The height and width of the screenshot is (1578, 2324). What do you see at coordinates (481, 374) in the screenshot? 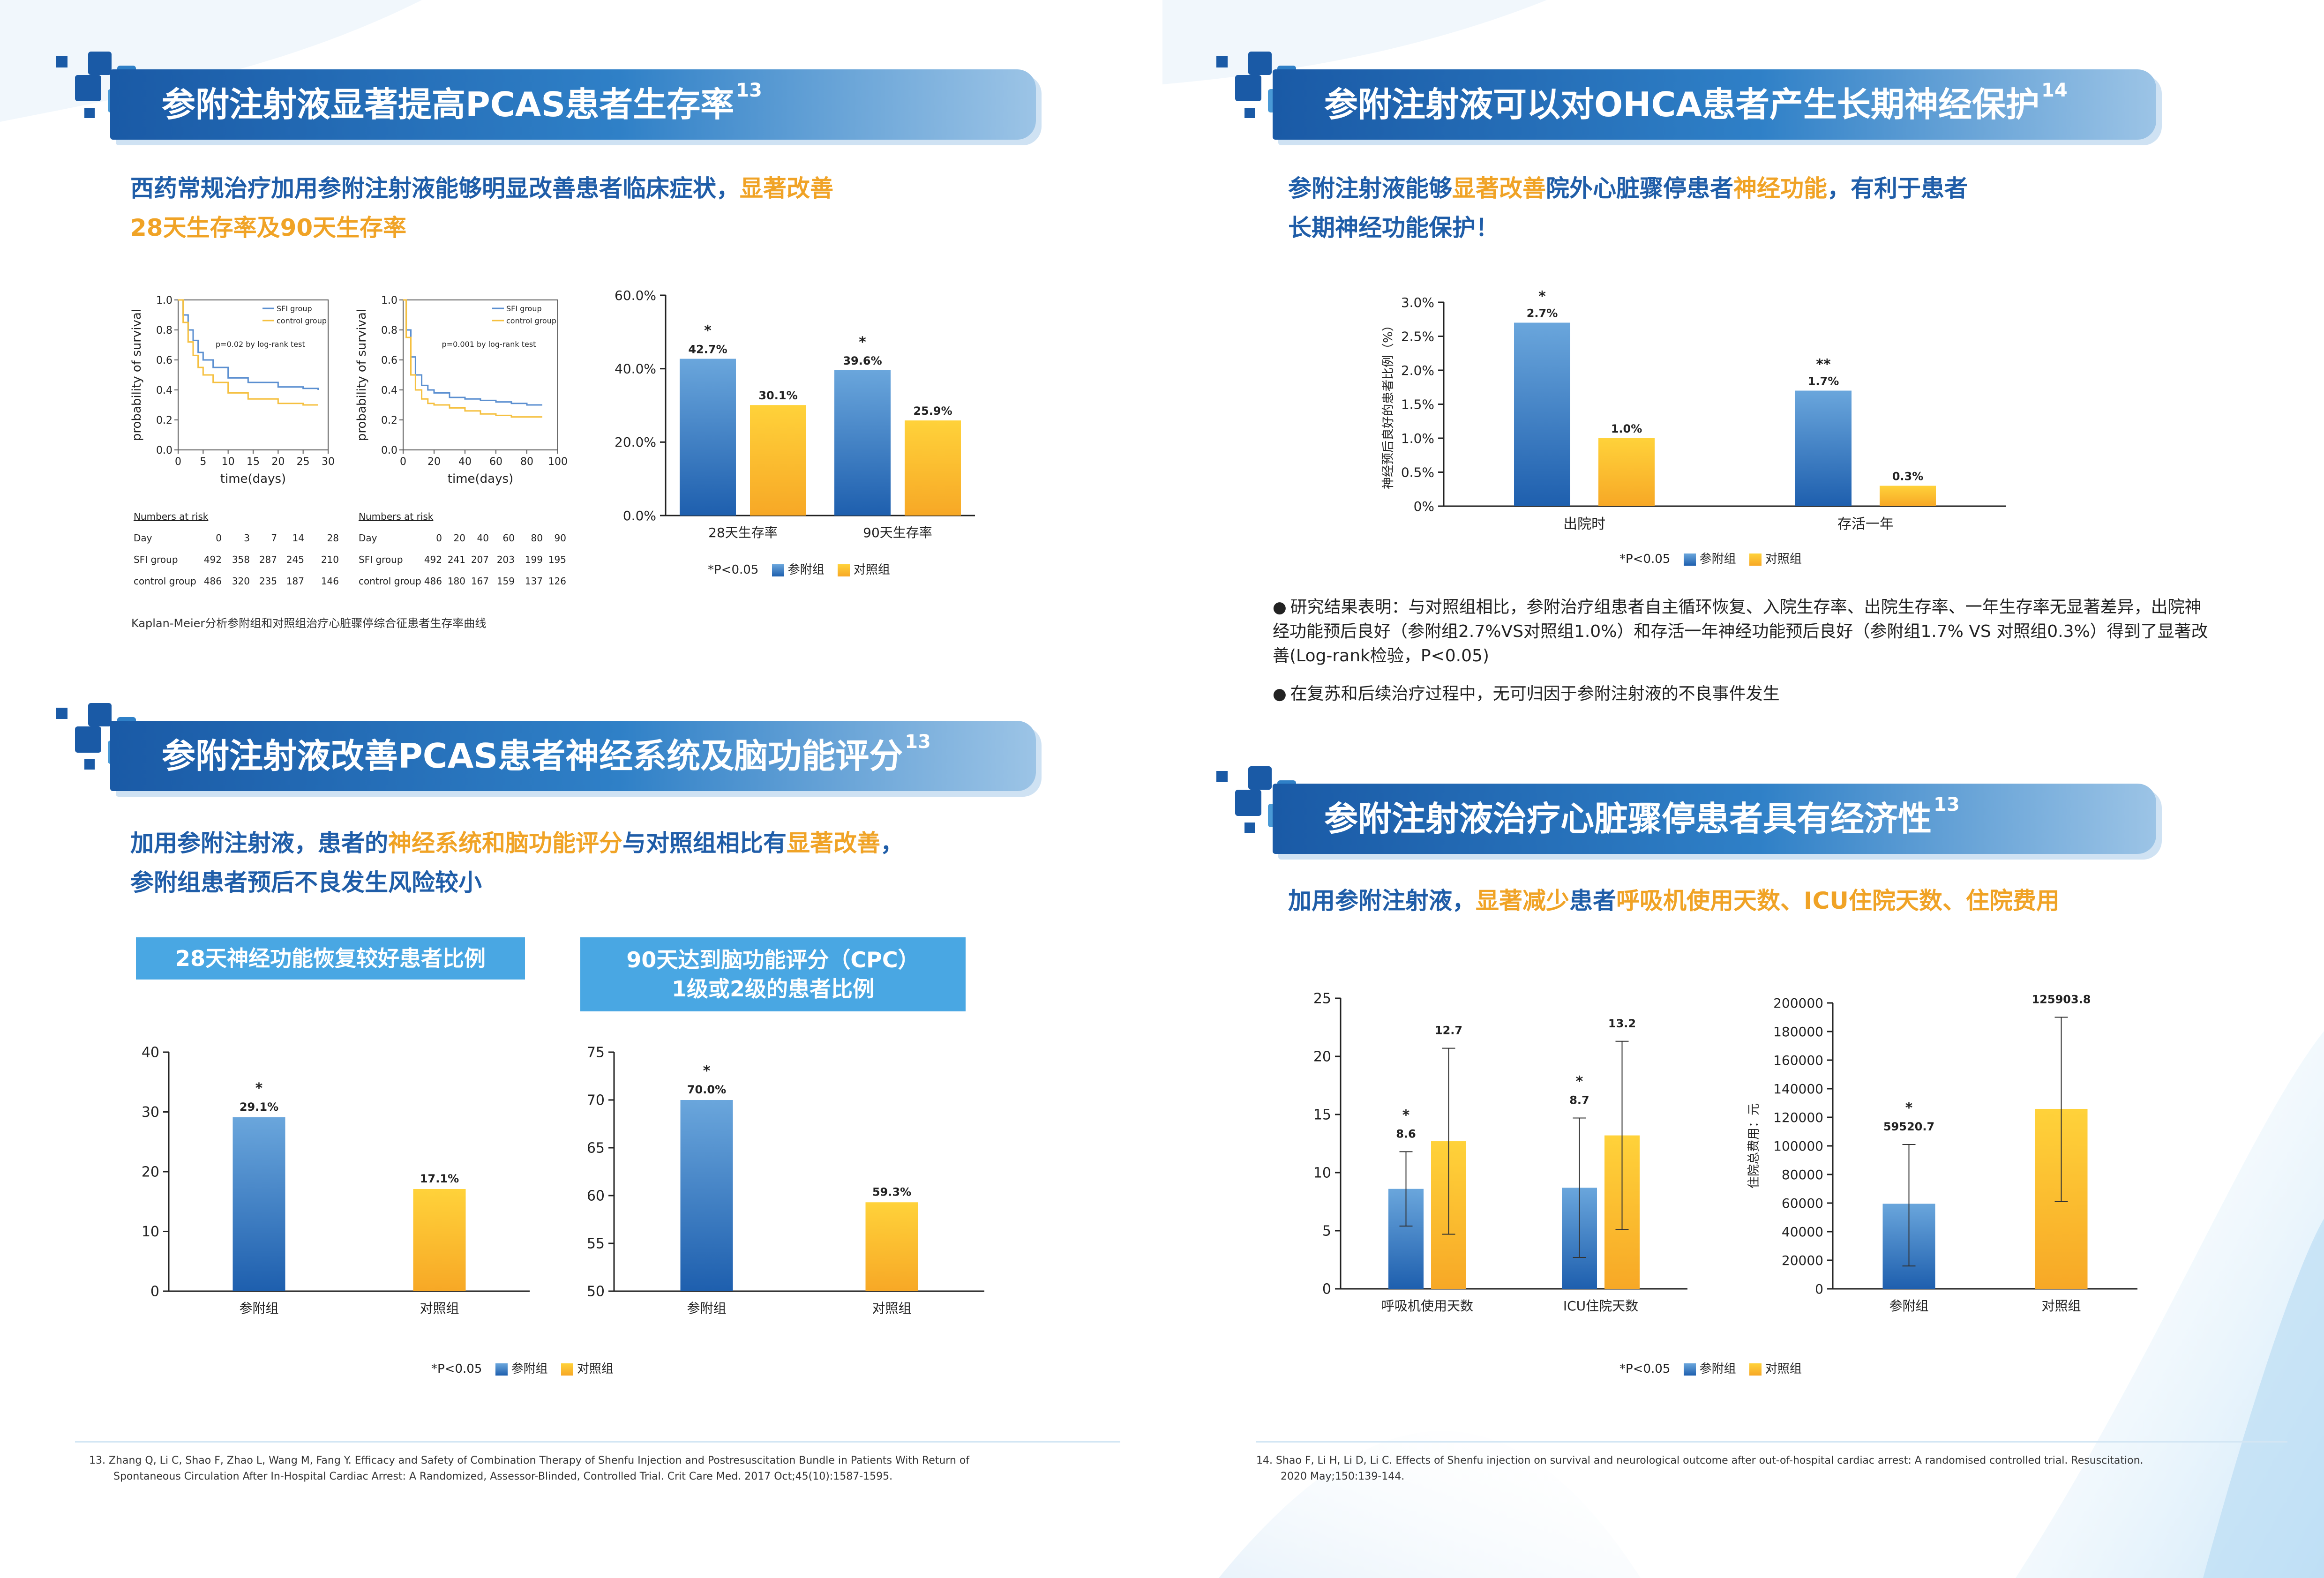
I see `plot-frame` at bounding box center [481, 374].